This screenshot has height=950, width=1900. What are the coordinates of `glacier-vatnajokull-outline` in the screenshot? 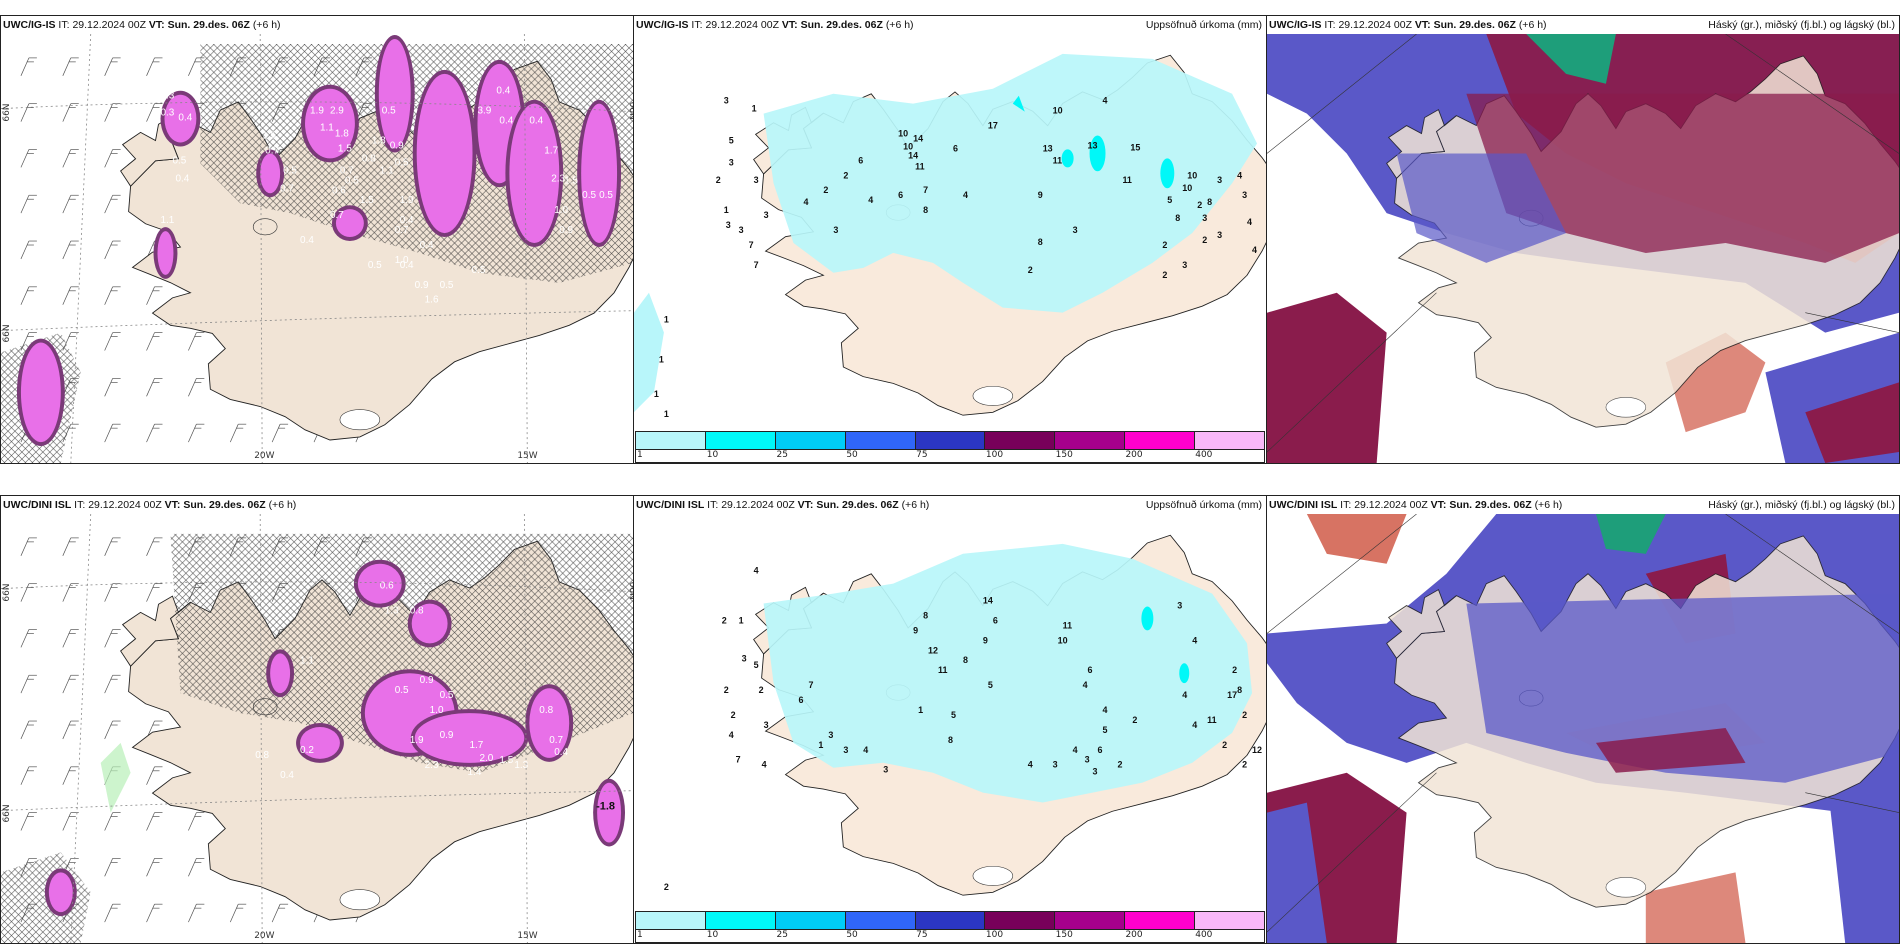 It's located at (360, 420).